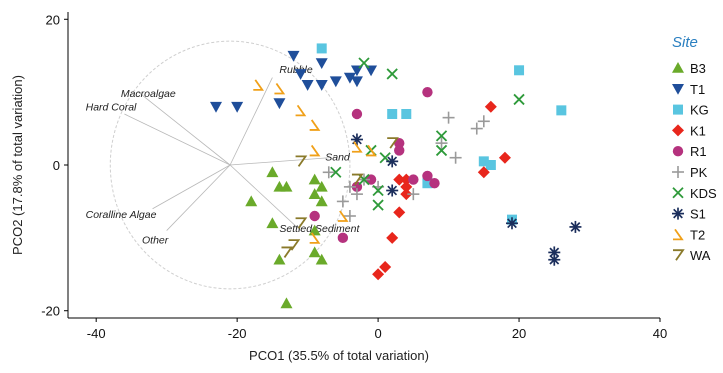  What do you see at coordinates (678, 67) in the screenshot?
I see `legend-marker-b3` at bounding box center [678, 67].